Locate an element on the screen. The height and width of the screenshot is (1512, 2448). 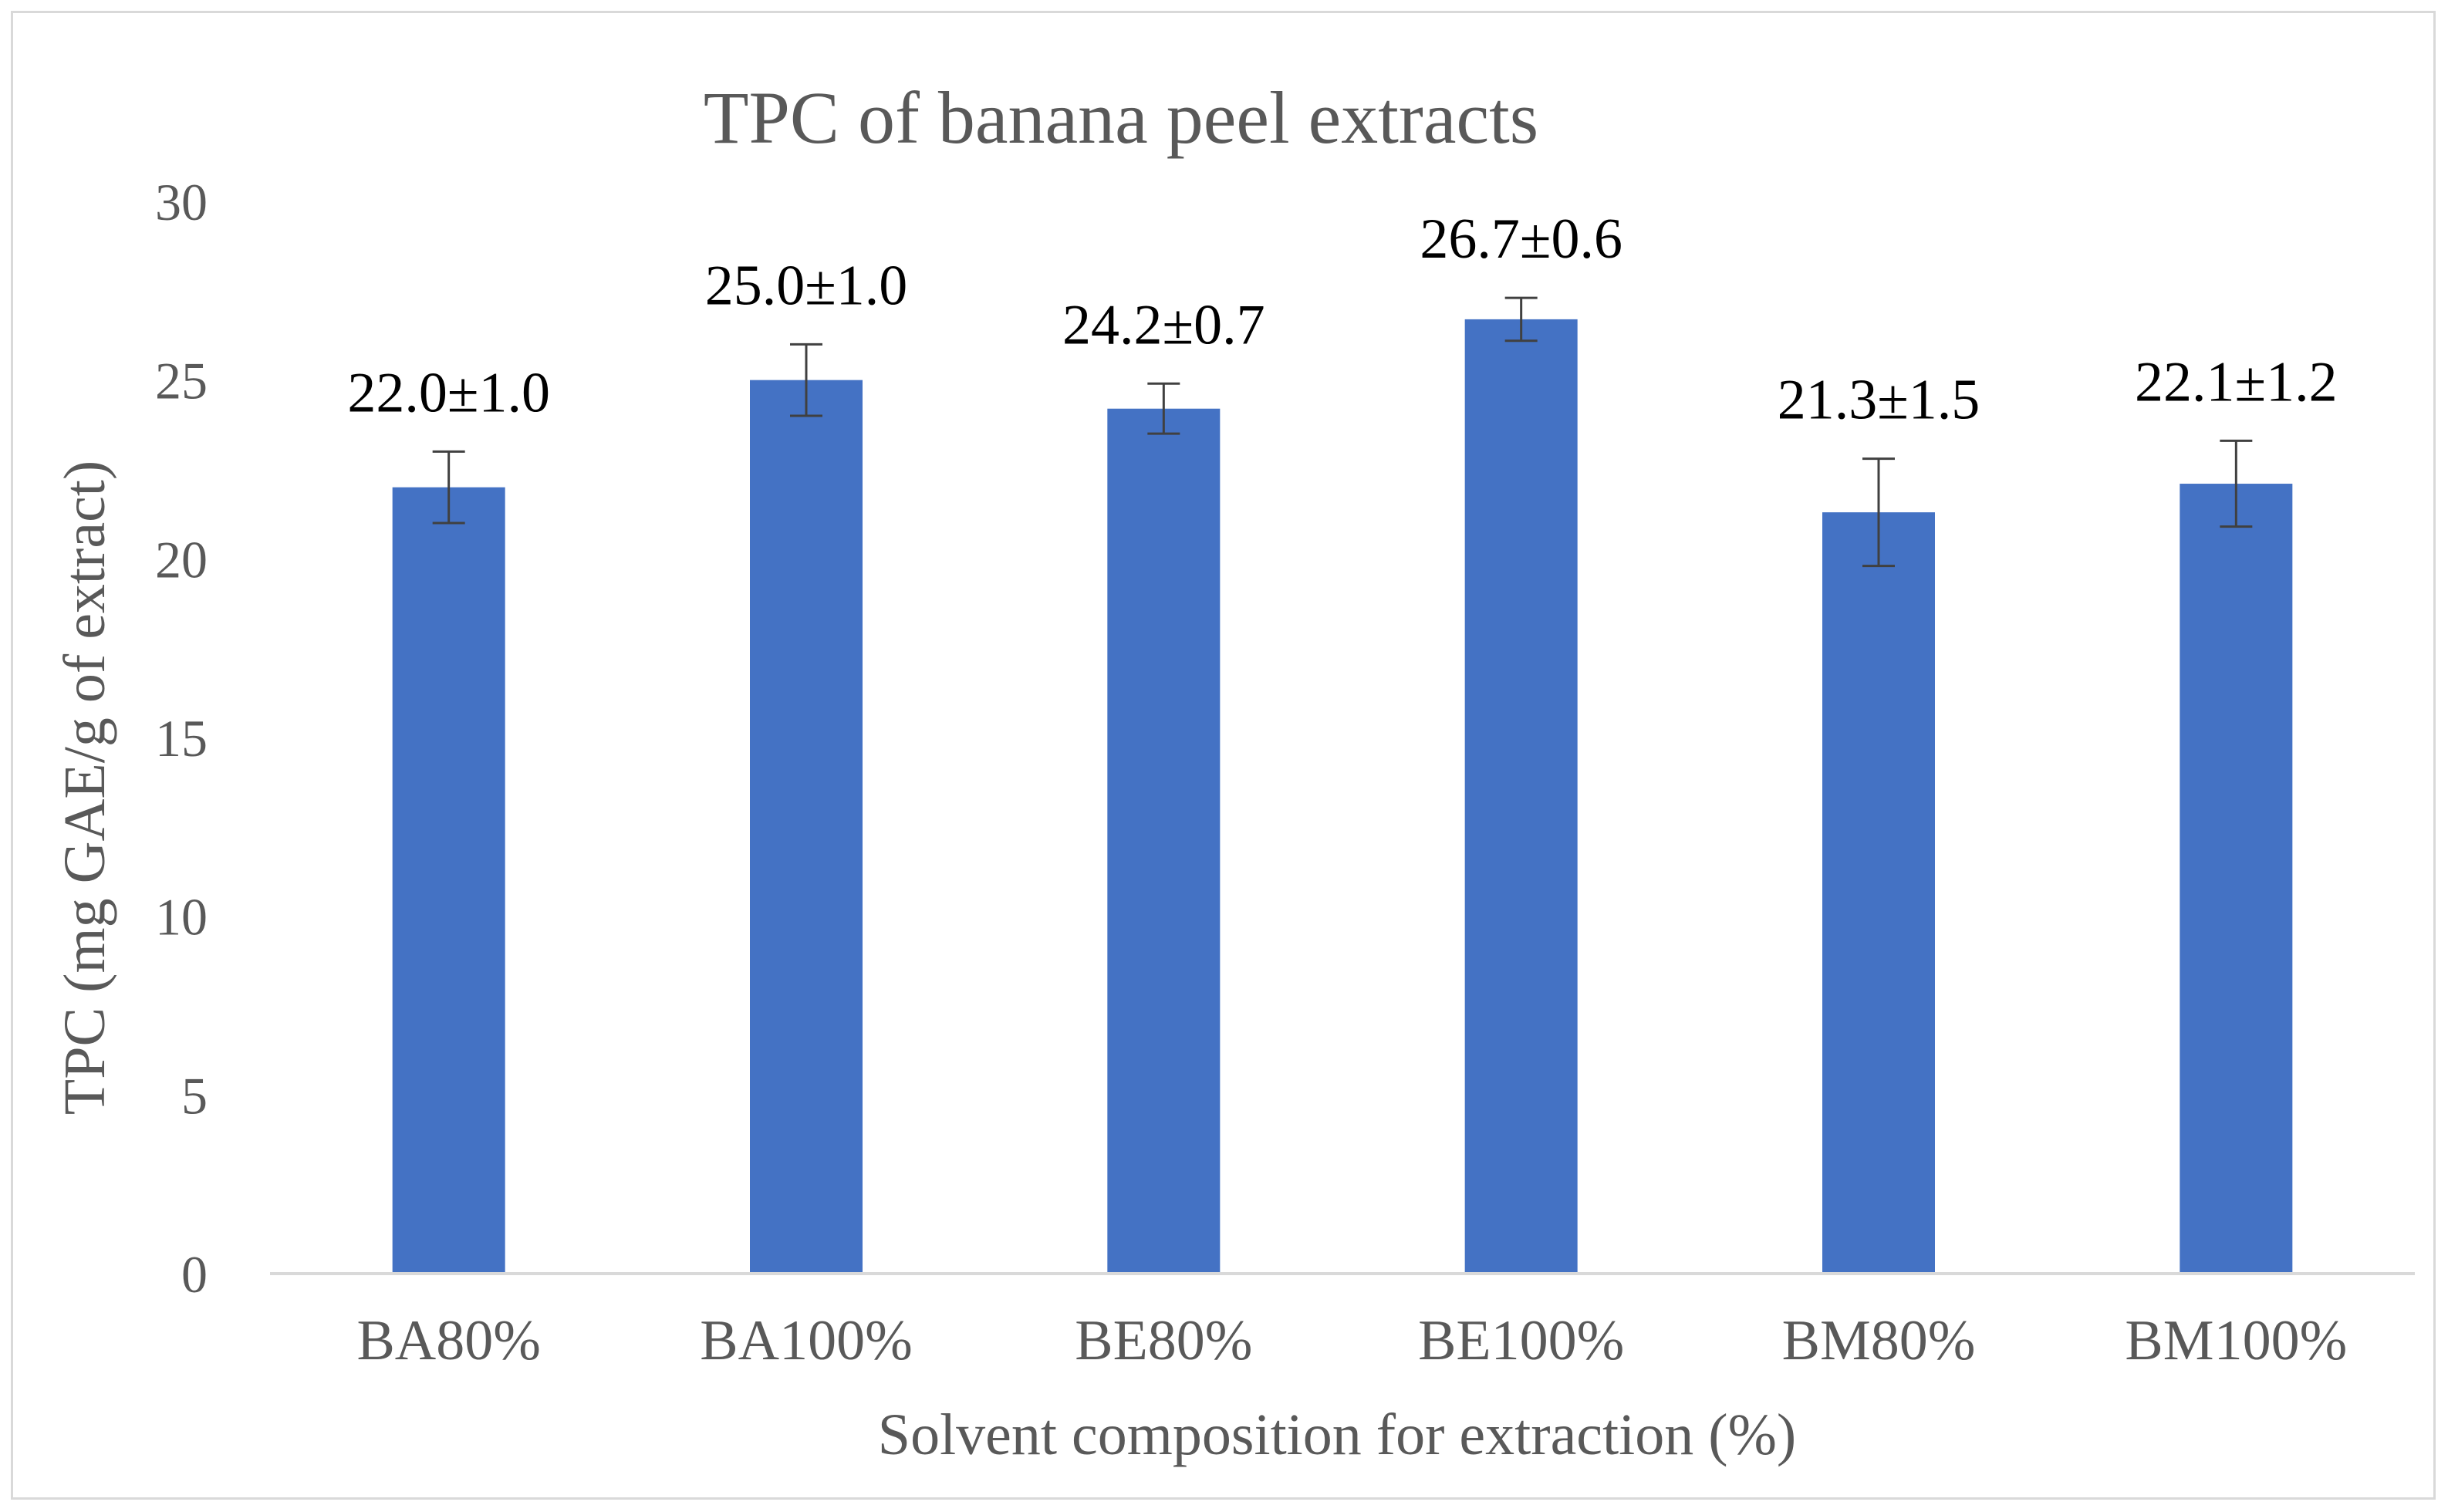
x-tick-label: BE80% is located at coordinates (1163, 1340).